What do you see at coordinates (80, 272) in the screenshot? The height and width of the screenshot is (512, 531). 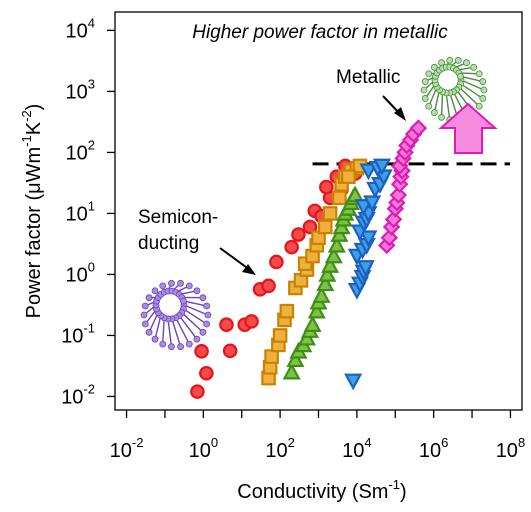 I see `y-tick-label: 10⁰` at bounding box center [80, 272].